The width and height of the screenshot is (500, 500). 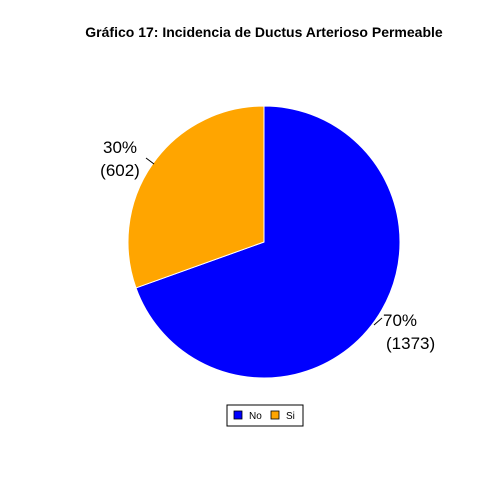 I want to click on legend-swatch-no, so click(x=238, y=415).